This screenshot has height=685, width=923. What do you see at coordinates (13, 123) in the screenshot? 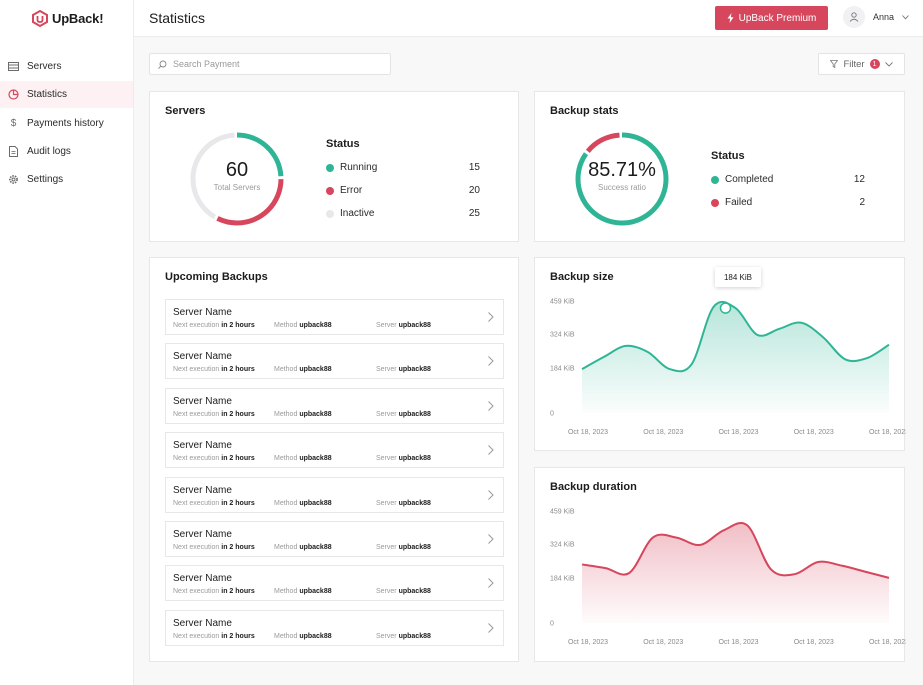
I see `dollar-icon: $` at bounding box center [13, 123].